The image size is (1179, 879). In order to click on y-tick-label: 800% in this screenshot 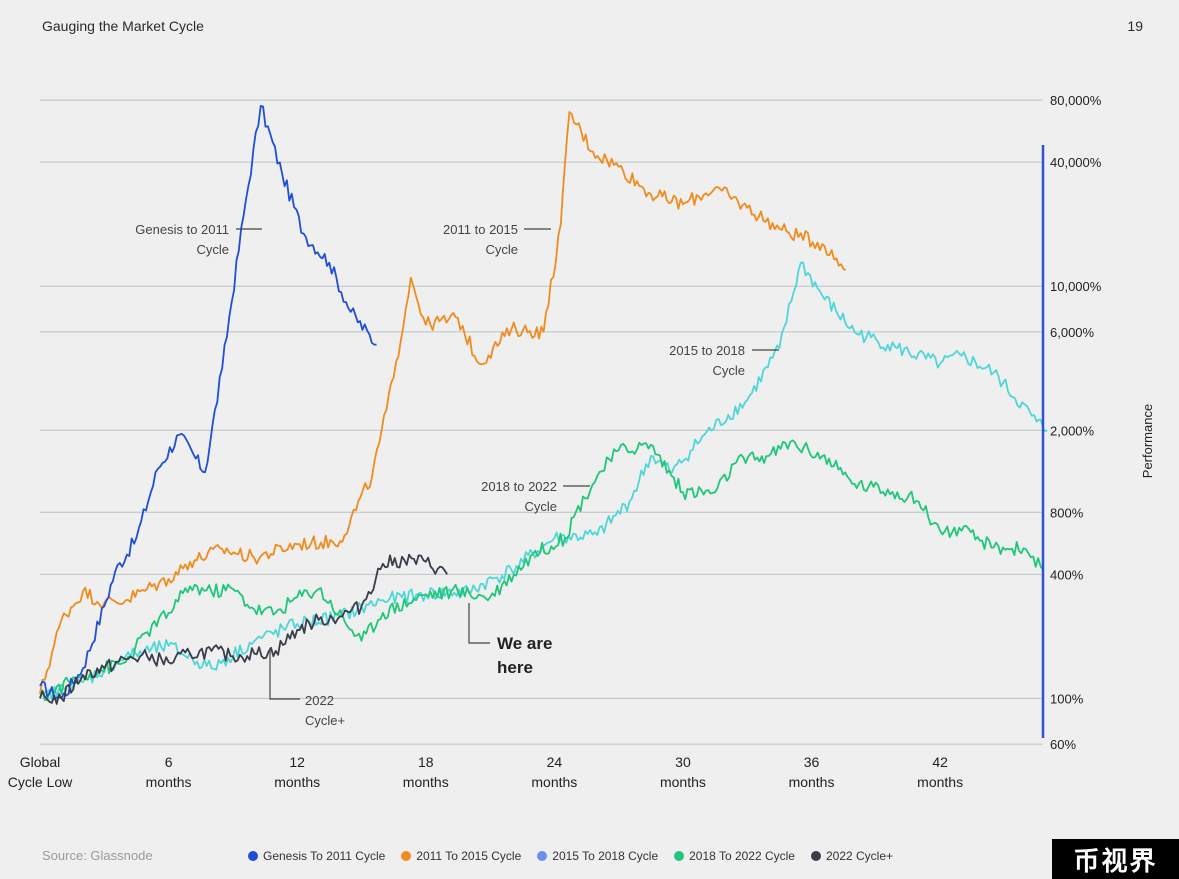, I will do `click(1067, 512)`.